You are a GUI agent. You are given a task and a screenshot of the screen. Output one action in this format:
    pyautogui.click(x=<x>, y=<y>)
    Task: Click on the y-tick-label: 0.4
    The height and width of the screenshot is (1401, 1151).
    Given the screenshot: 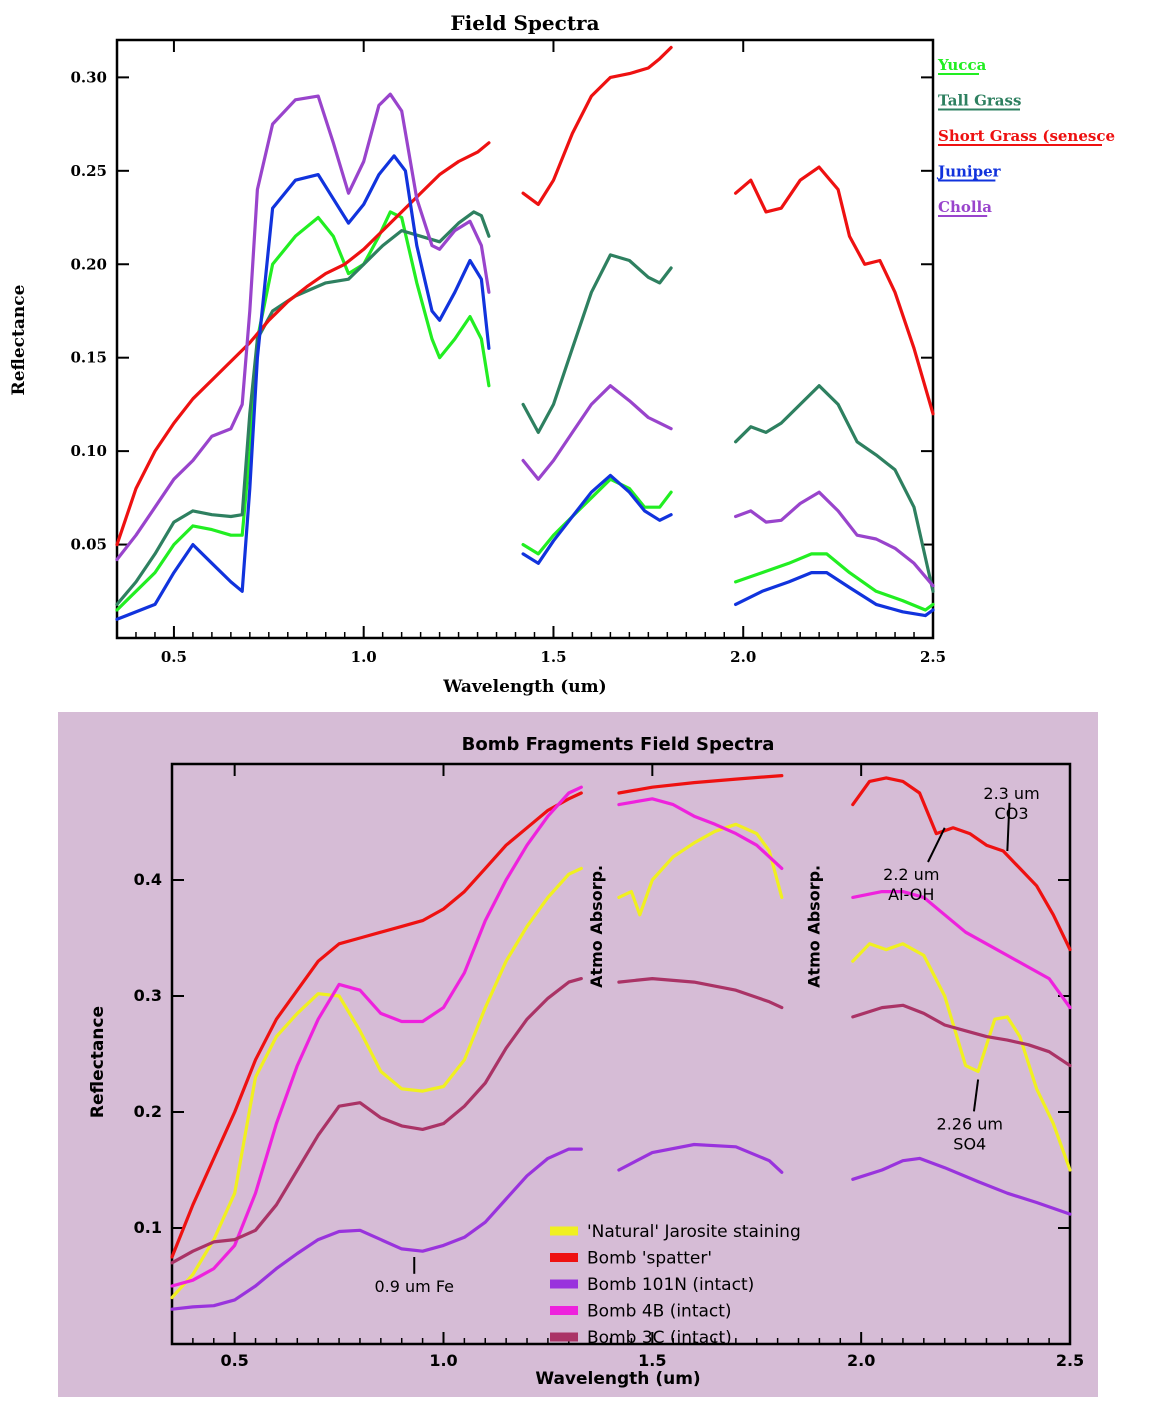 What is the action you would take?
    pyautogui.click(x=148, y=879)
    